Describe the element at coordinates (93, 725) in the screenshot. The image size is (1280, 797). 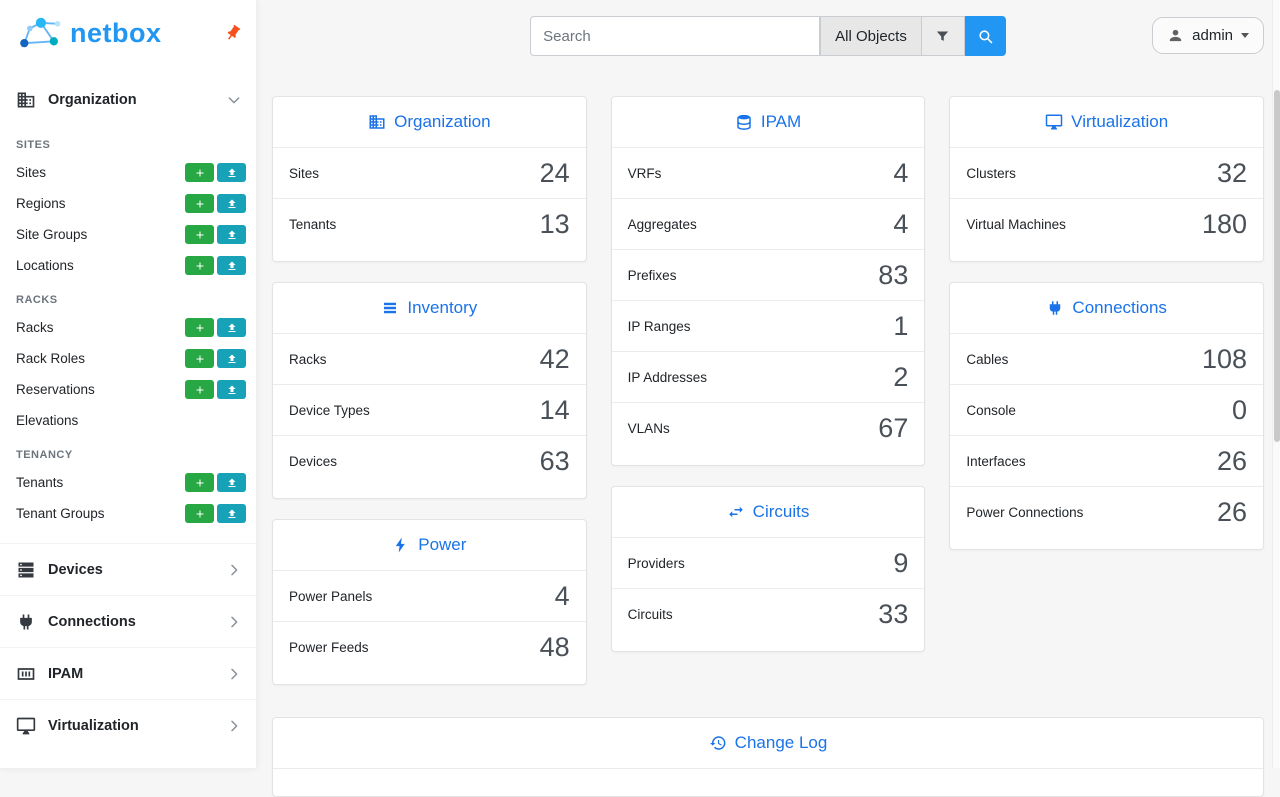
I see `sidebar-item-label: Virtualization` at that location.